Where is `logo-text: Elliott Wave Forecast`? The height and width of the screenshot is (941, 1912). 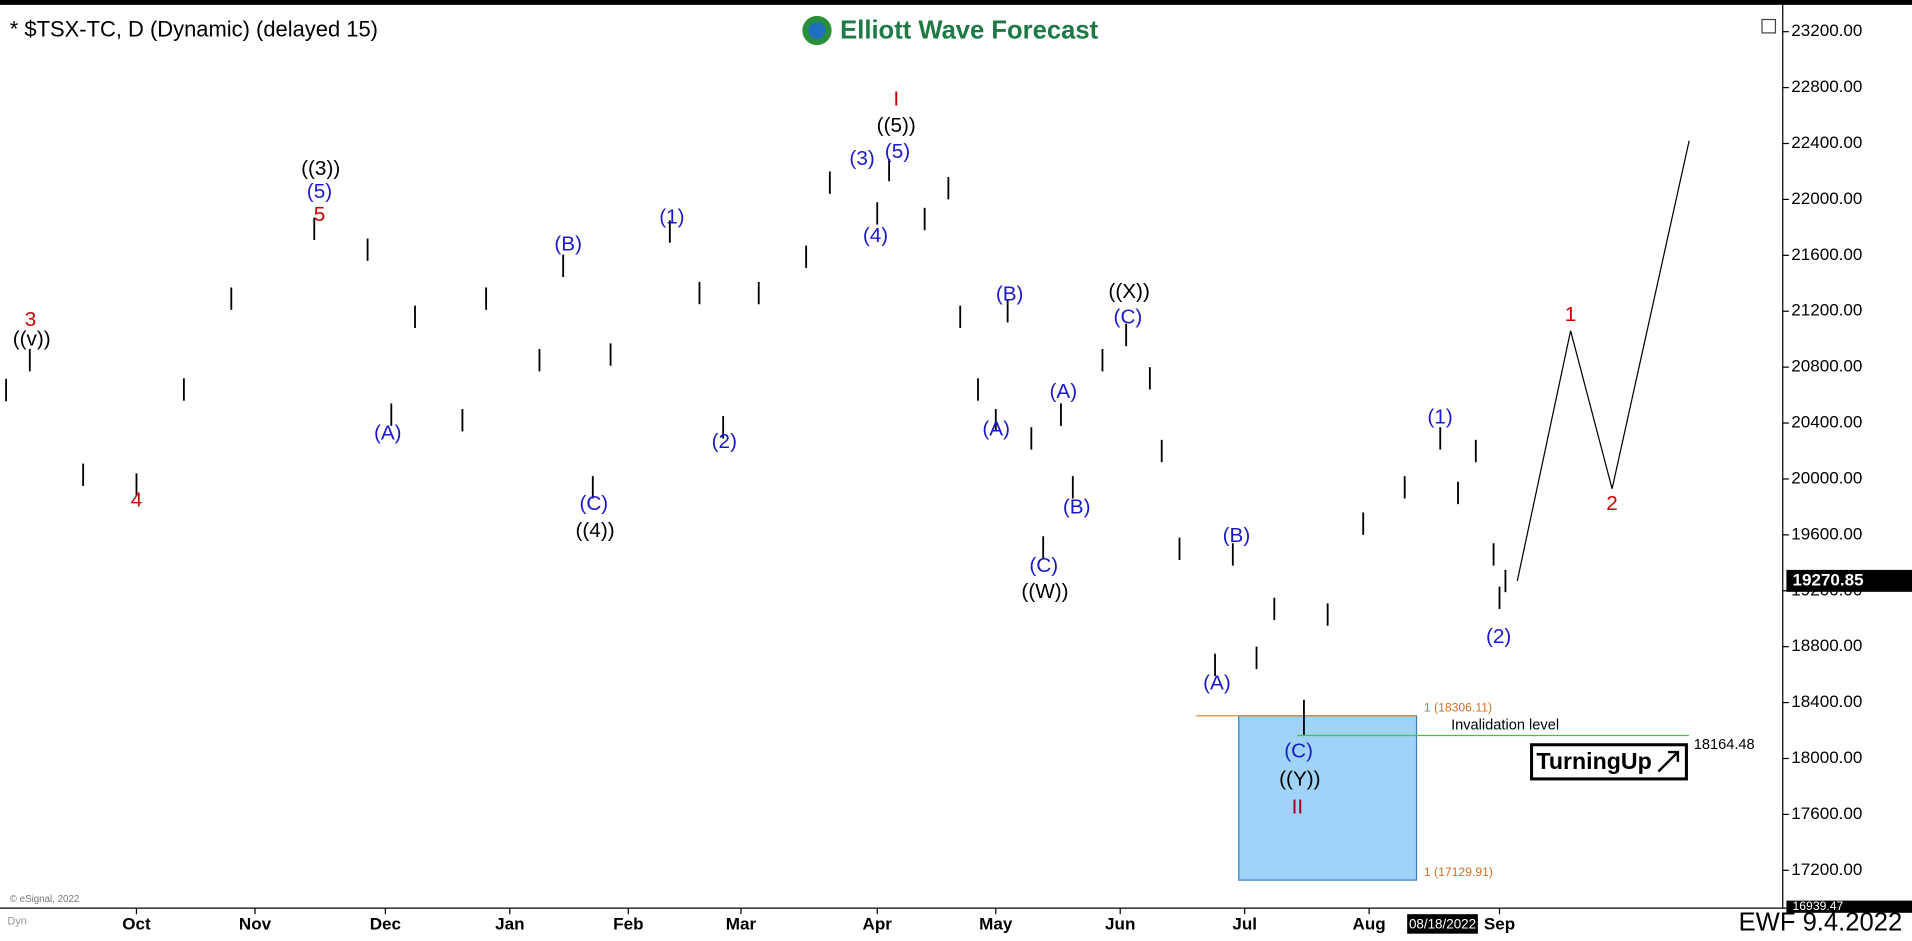
logo-text: Elliott Wave Forecast is located at coordinates (969, 30).